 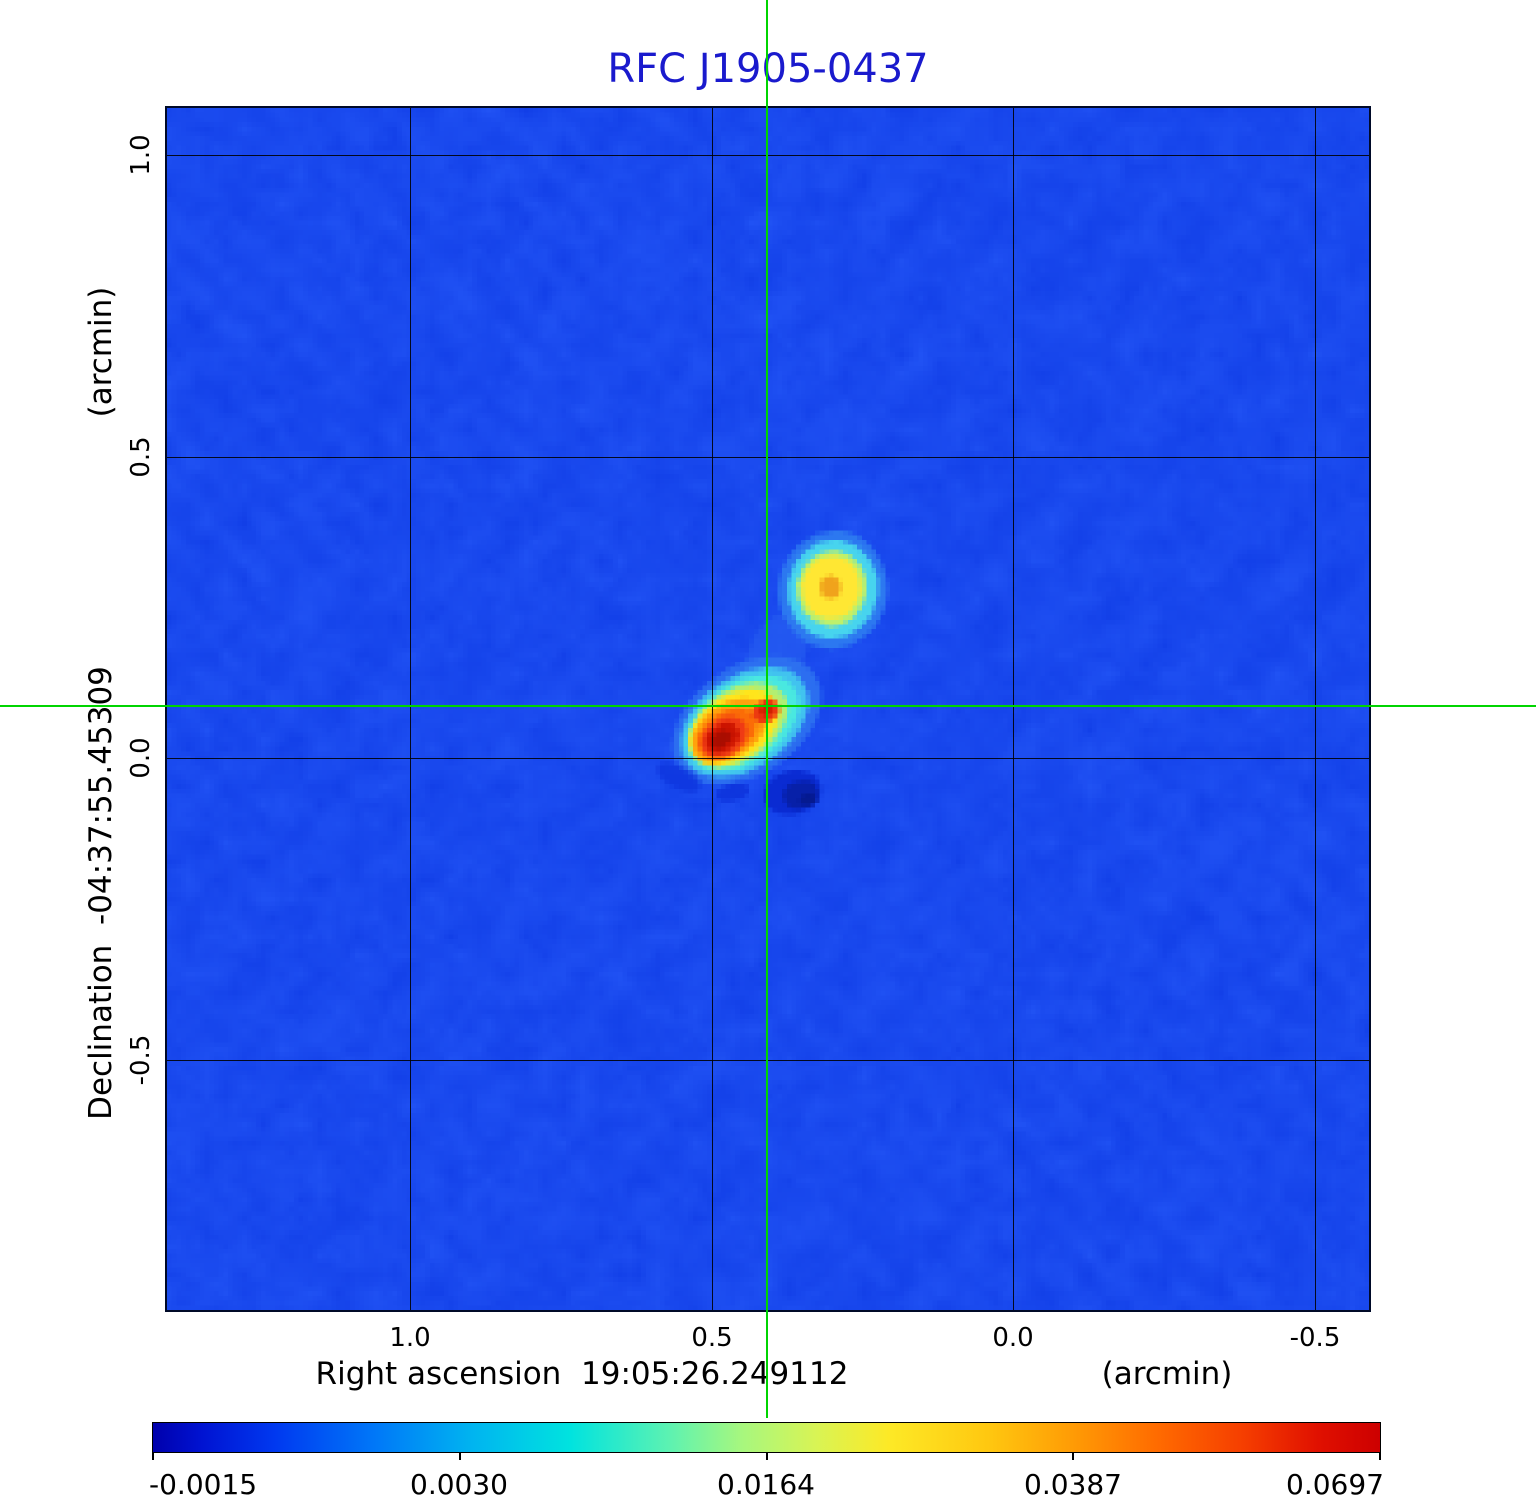 What do you see at coordinates (101, 352) in the screenshot?
I see `y-axis-unit-label: (arcmin)` at bounding box center [101, 352].